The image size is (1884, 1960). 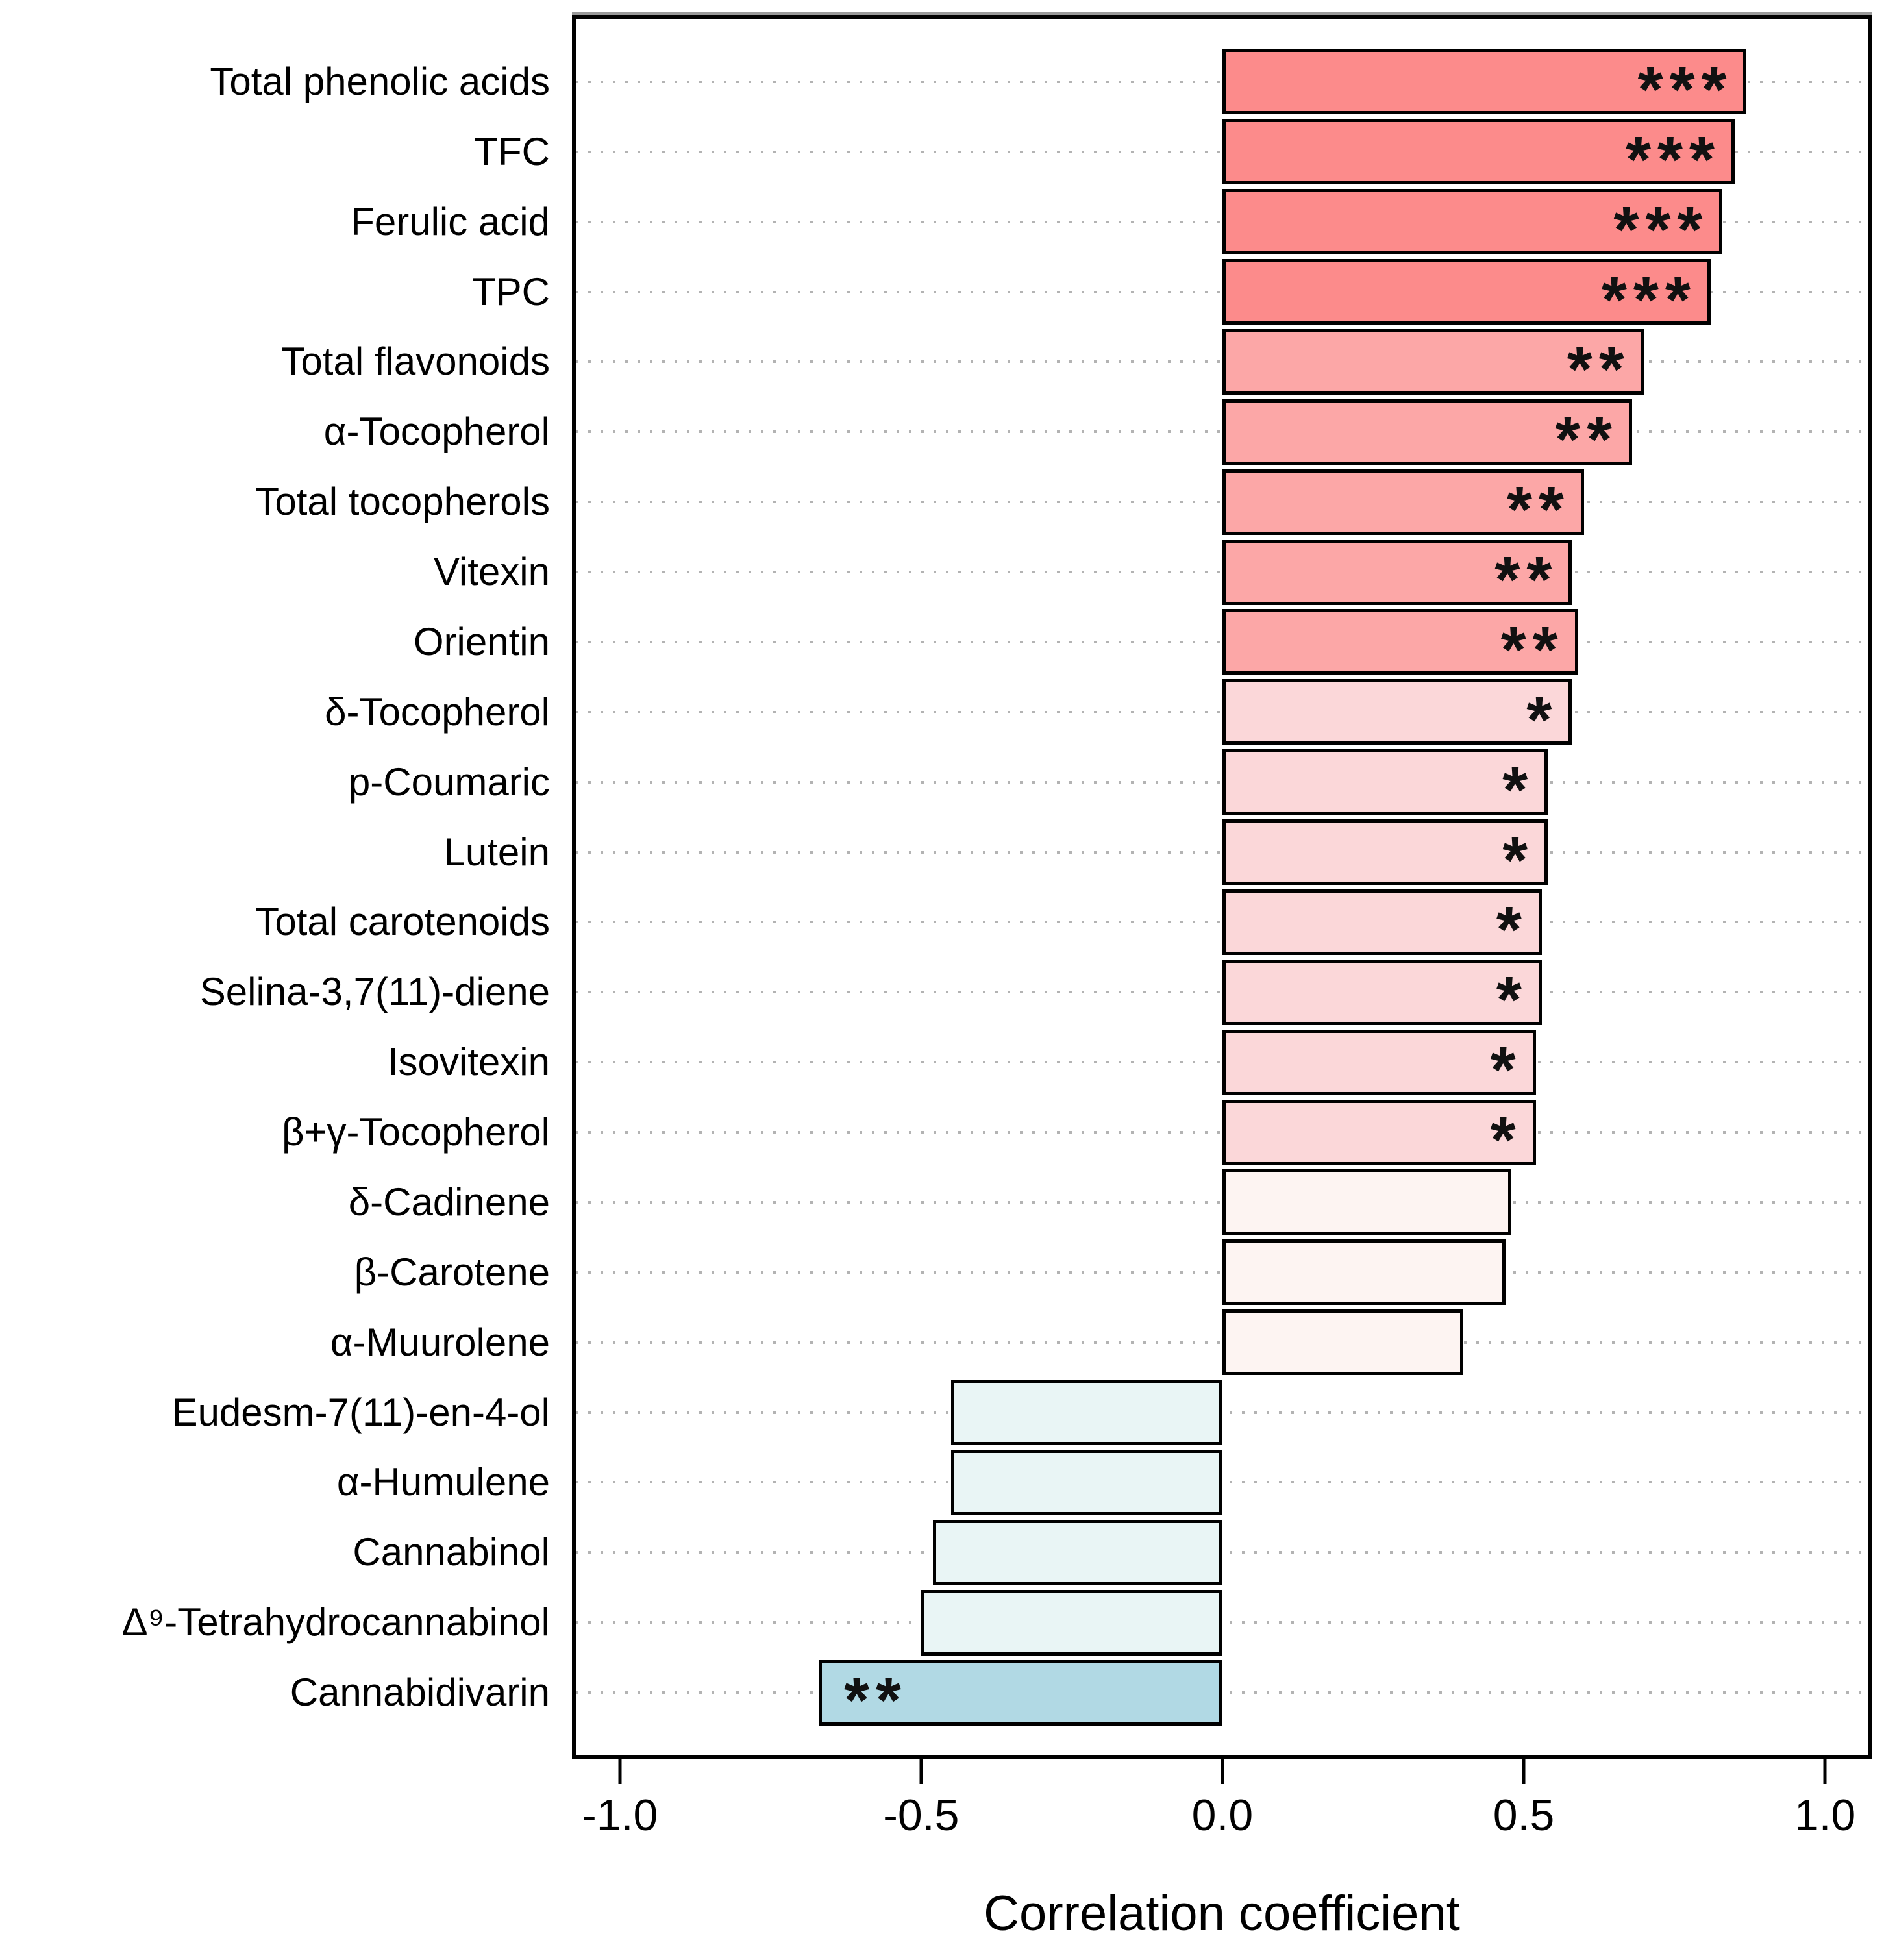 What do you see at coordinates (452, 1272) in the screenshot?
I see `y-axis-label: β-Carotene` at bounding box center [452, 1272].